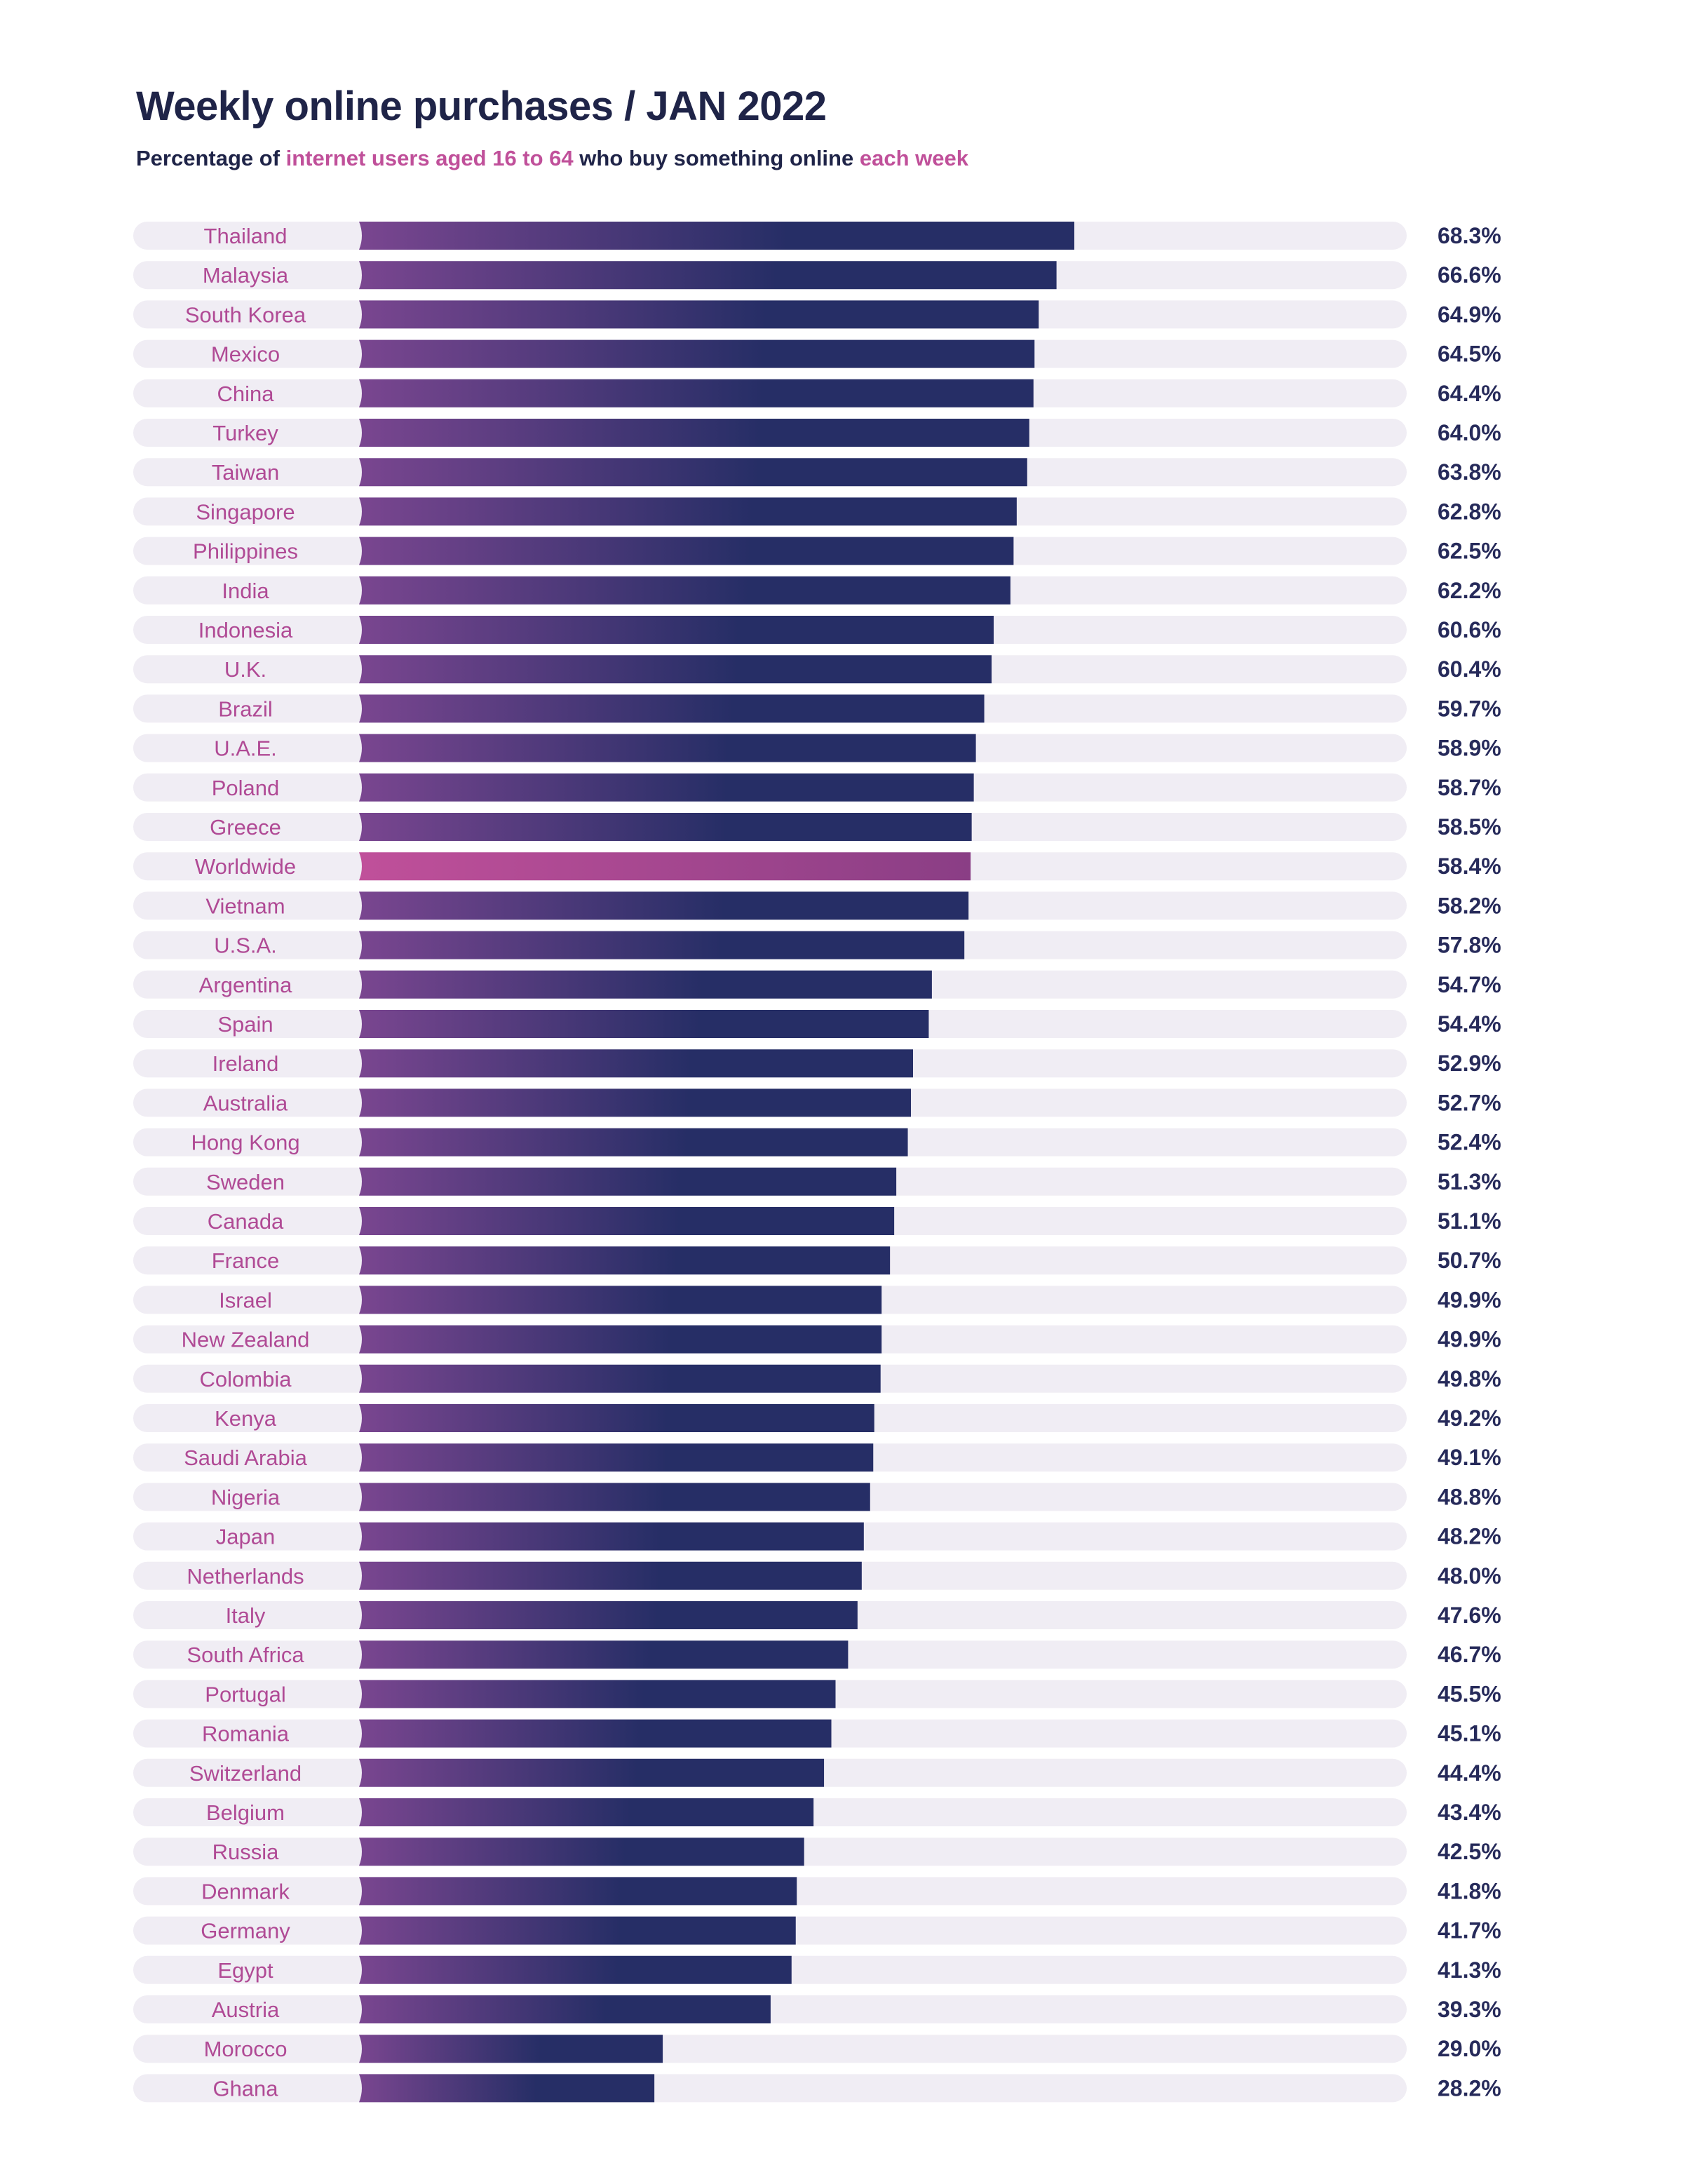 The image size is (1683, 2184). What do you see at coordinates (817, 1536) in the screenshot?
I see `bar-row: Japan 48.2%` at bounding box center [817, 1536].